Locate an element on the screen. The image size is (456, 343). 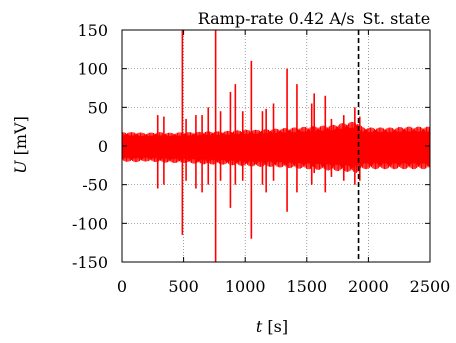
x-axis-unit: [s] is located at coordinates (277, 326).